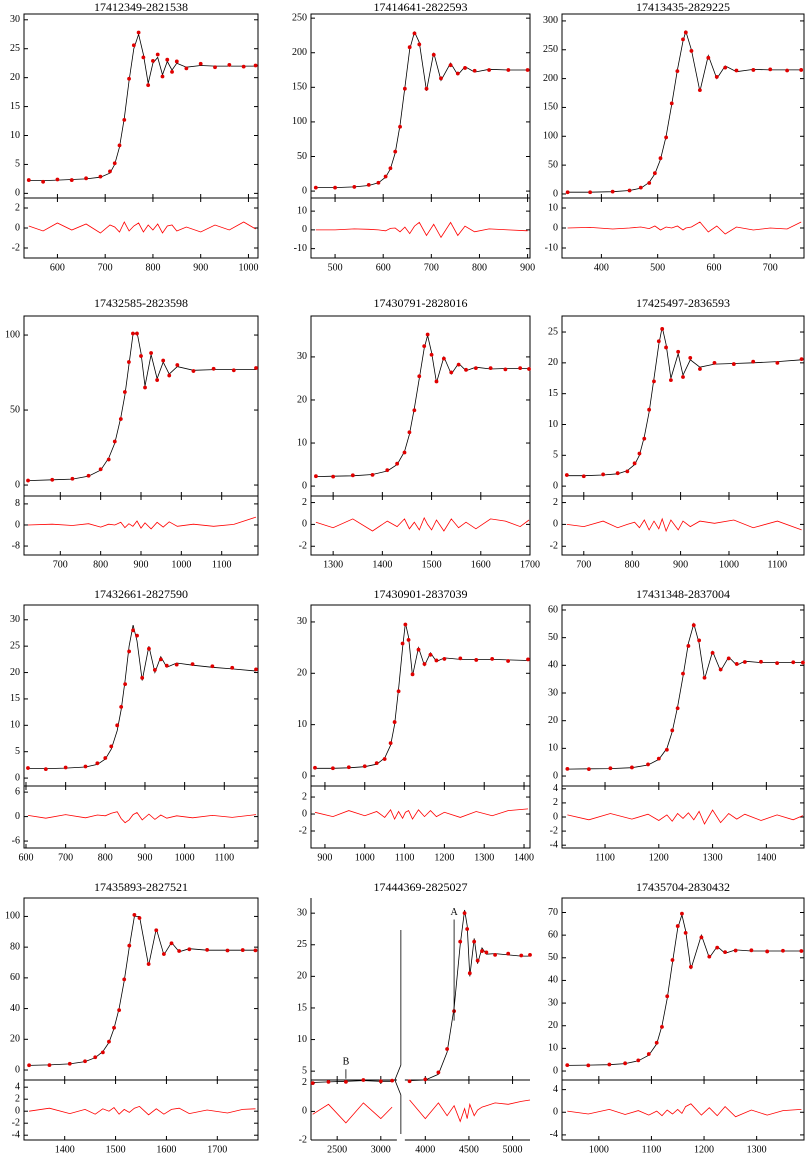 The width and height of the screenshot is (806, 1156). Describe the element at coordinates (383, 267) in the screenshot. I see `x-tick-label: 600` at that location.